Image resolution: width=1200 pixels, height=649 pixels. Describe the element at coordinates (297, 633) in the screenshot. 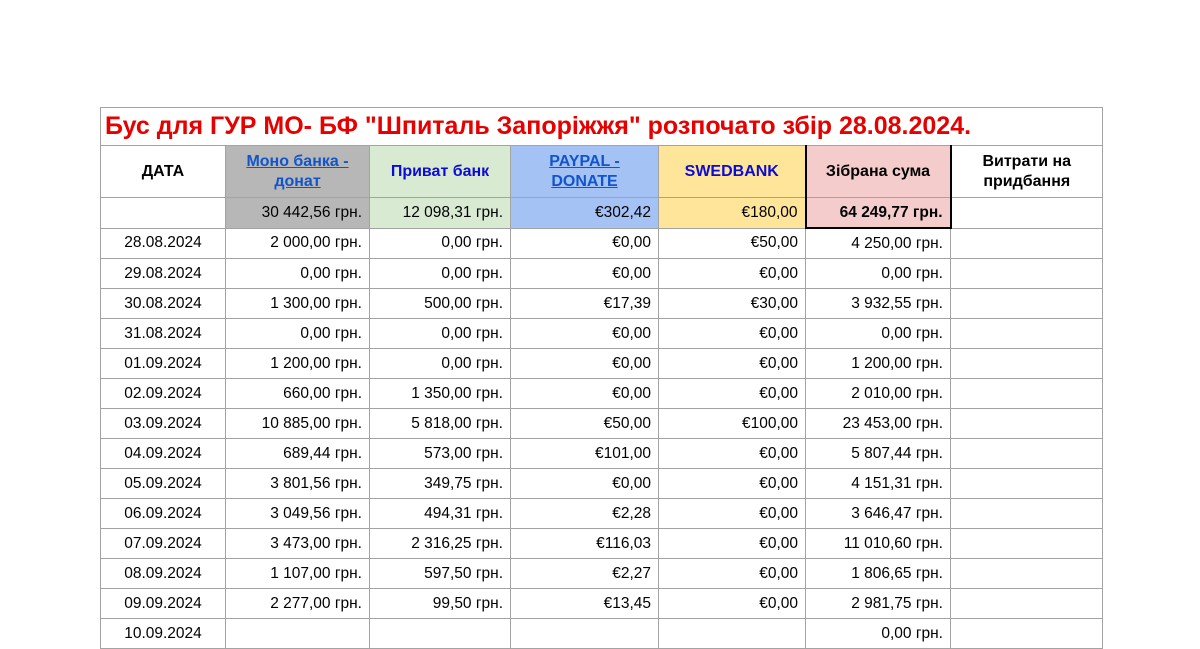

I see `cell-mono` at that location.